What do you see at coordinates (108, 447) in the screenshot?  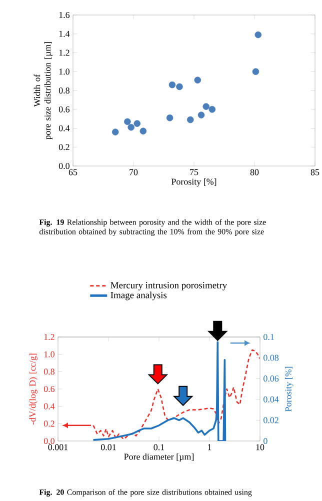 I see `x-tick-label: 0.01` at bounding box center [108, 447].